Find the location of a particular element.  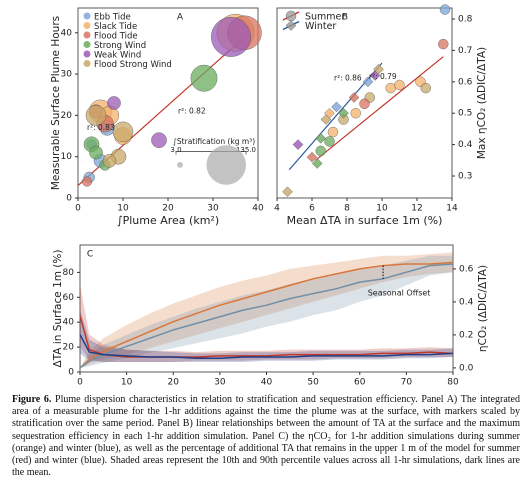

y-axis-label: Max ηCO₂ (ΔDIC/ΔTA) is located at coordinates (482, 103).